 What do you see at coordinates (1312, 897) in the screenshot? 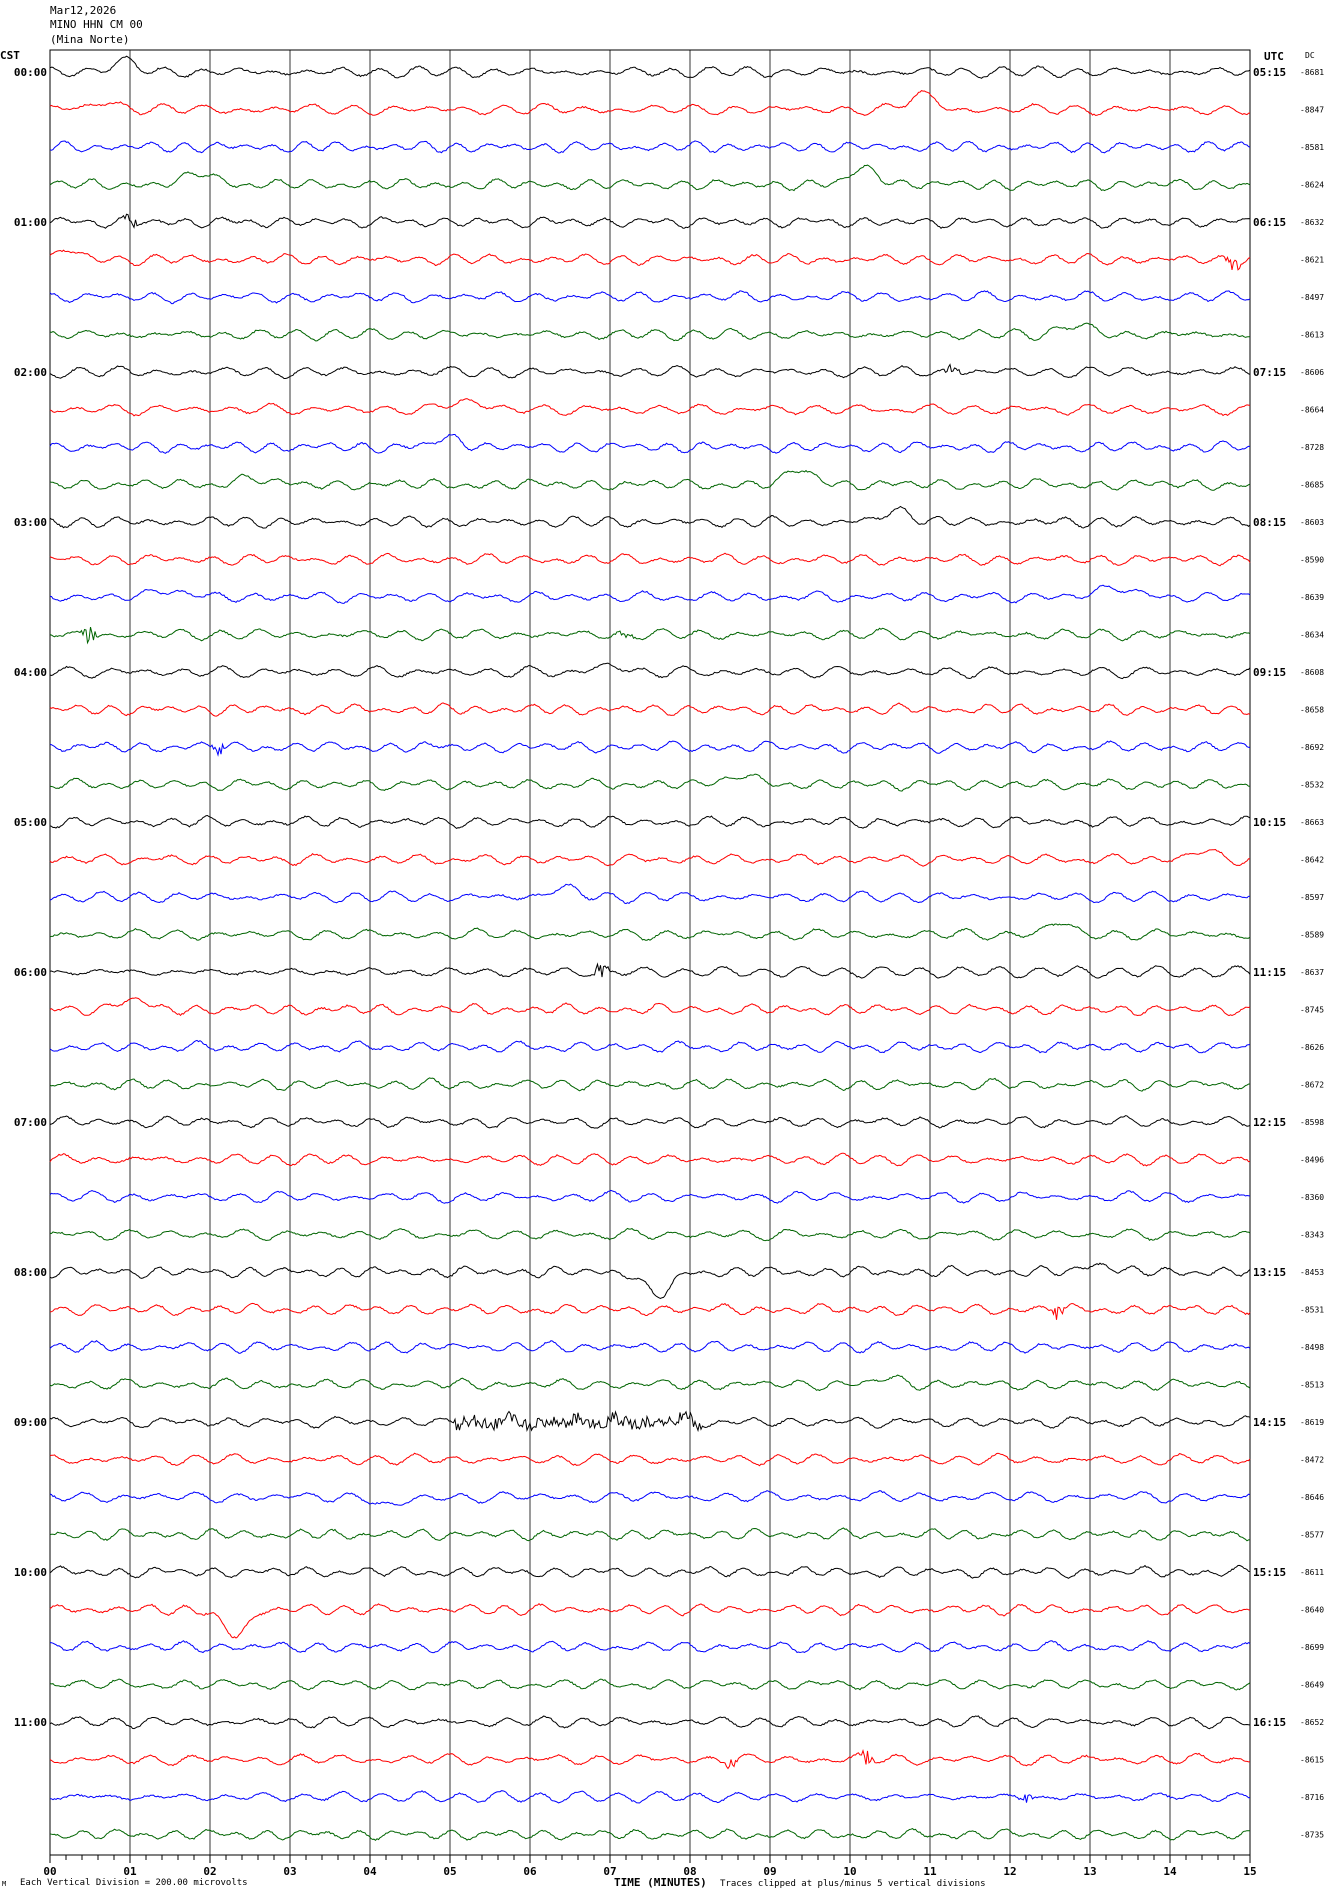
I see `dc-offset-label: -8597` at bounding box center [1312, 897].